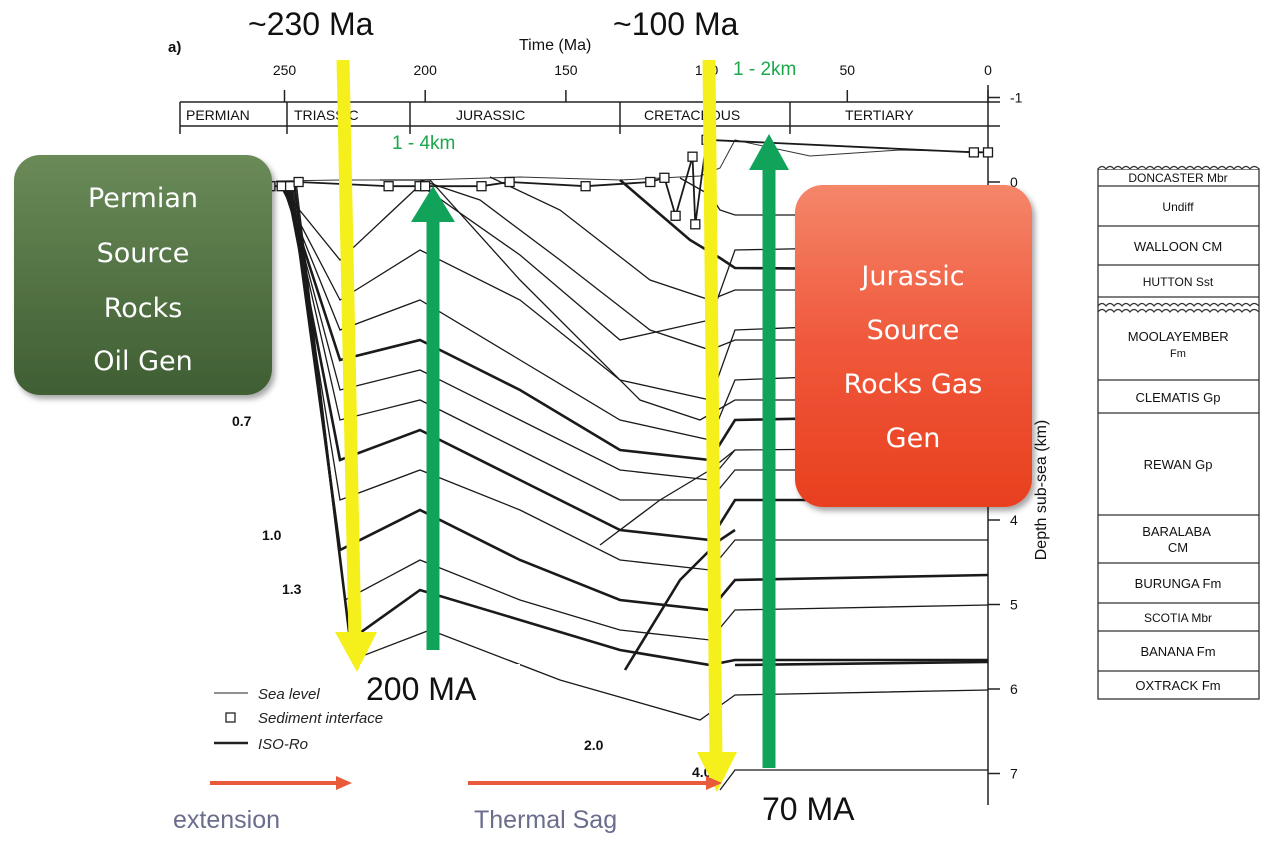 Image resolution: width=1270 pixels, height=844 pixels. What do you see at coordinates (1178, 547) in the screenshot?
I see `strat-baralaba-cm: CM` at bounding box center [1178, 547].